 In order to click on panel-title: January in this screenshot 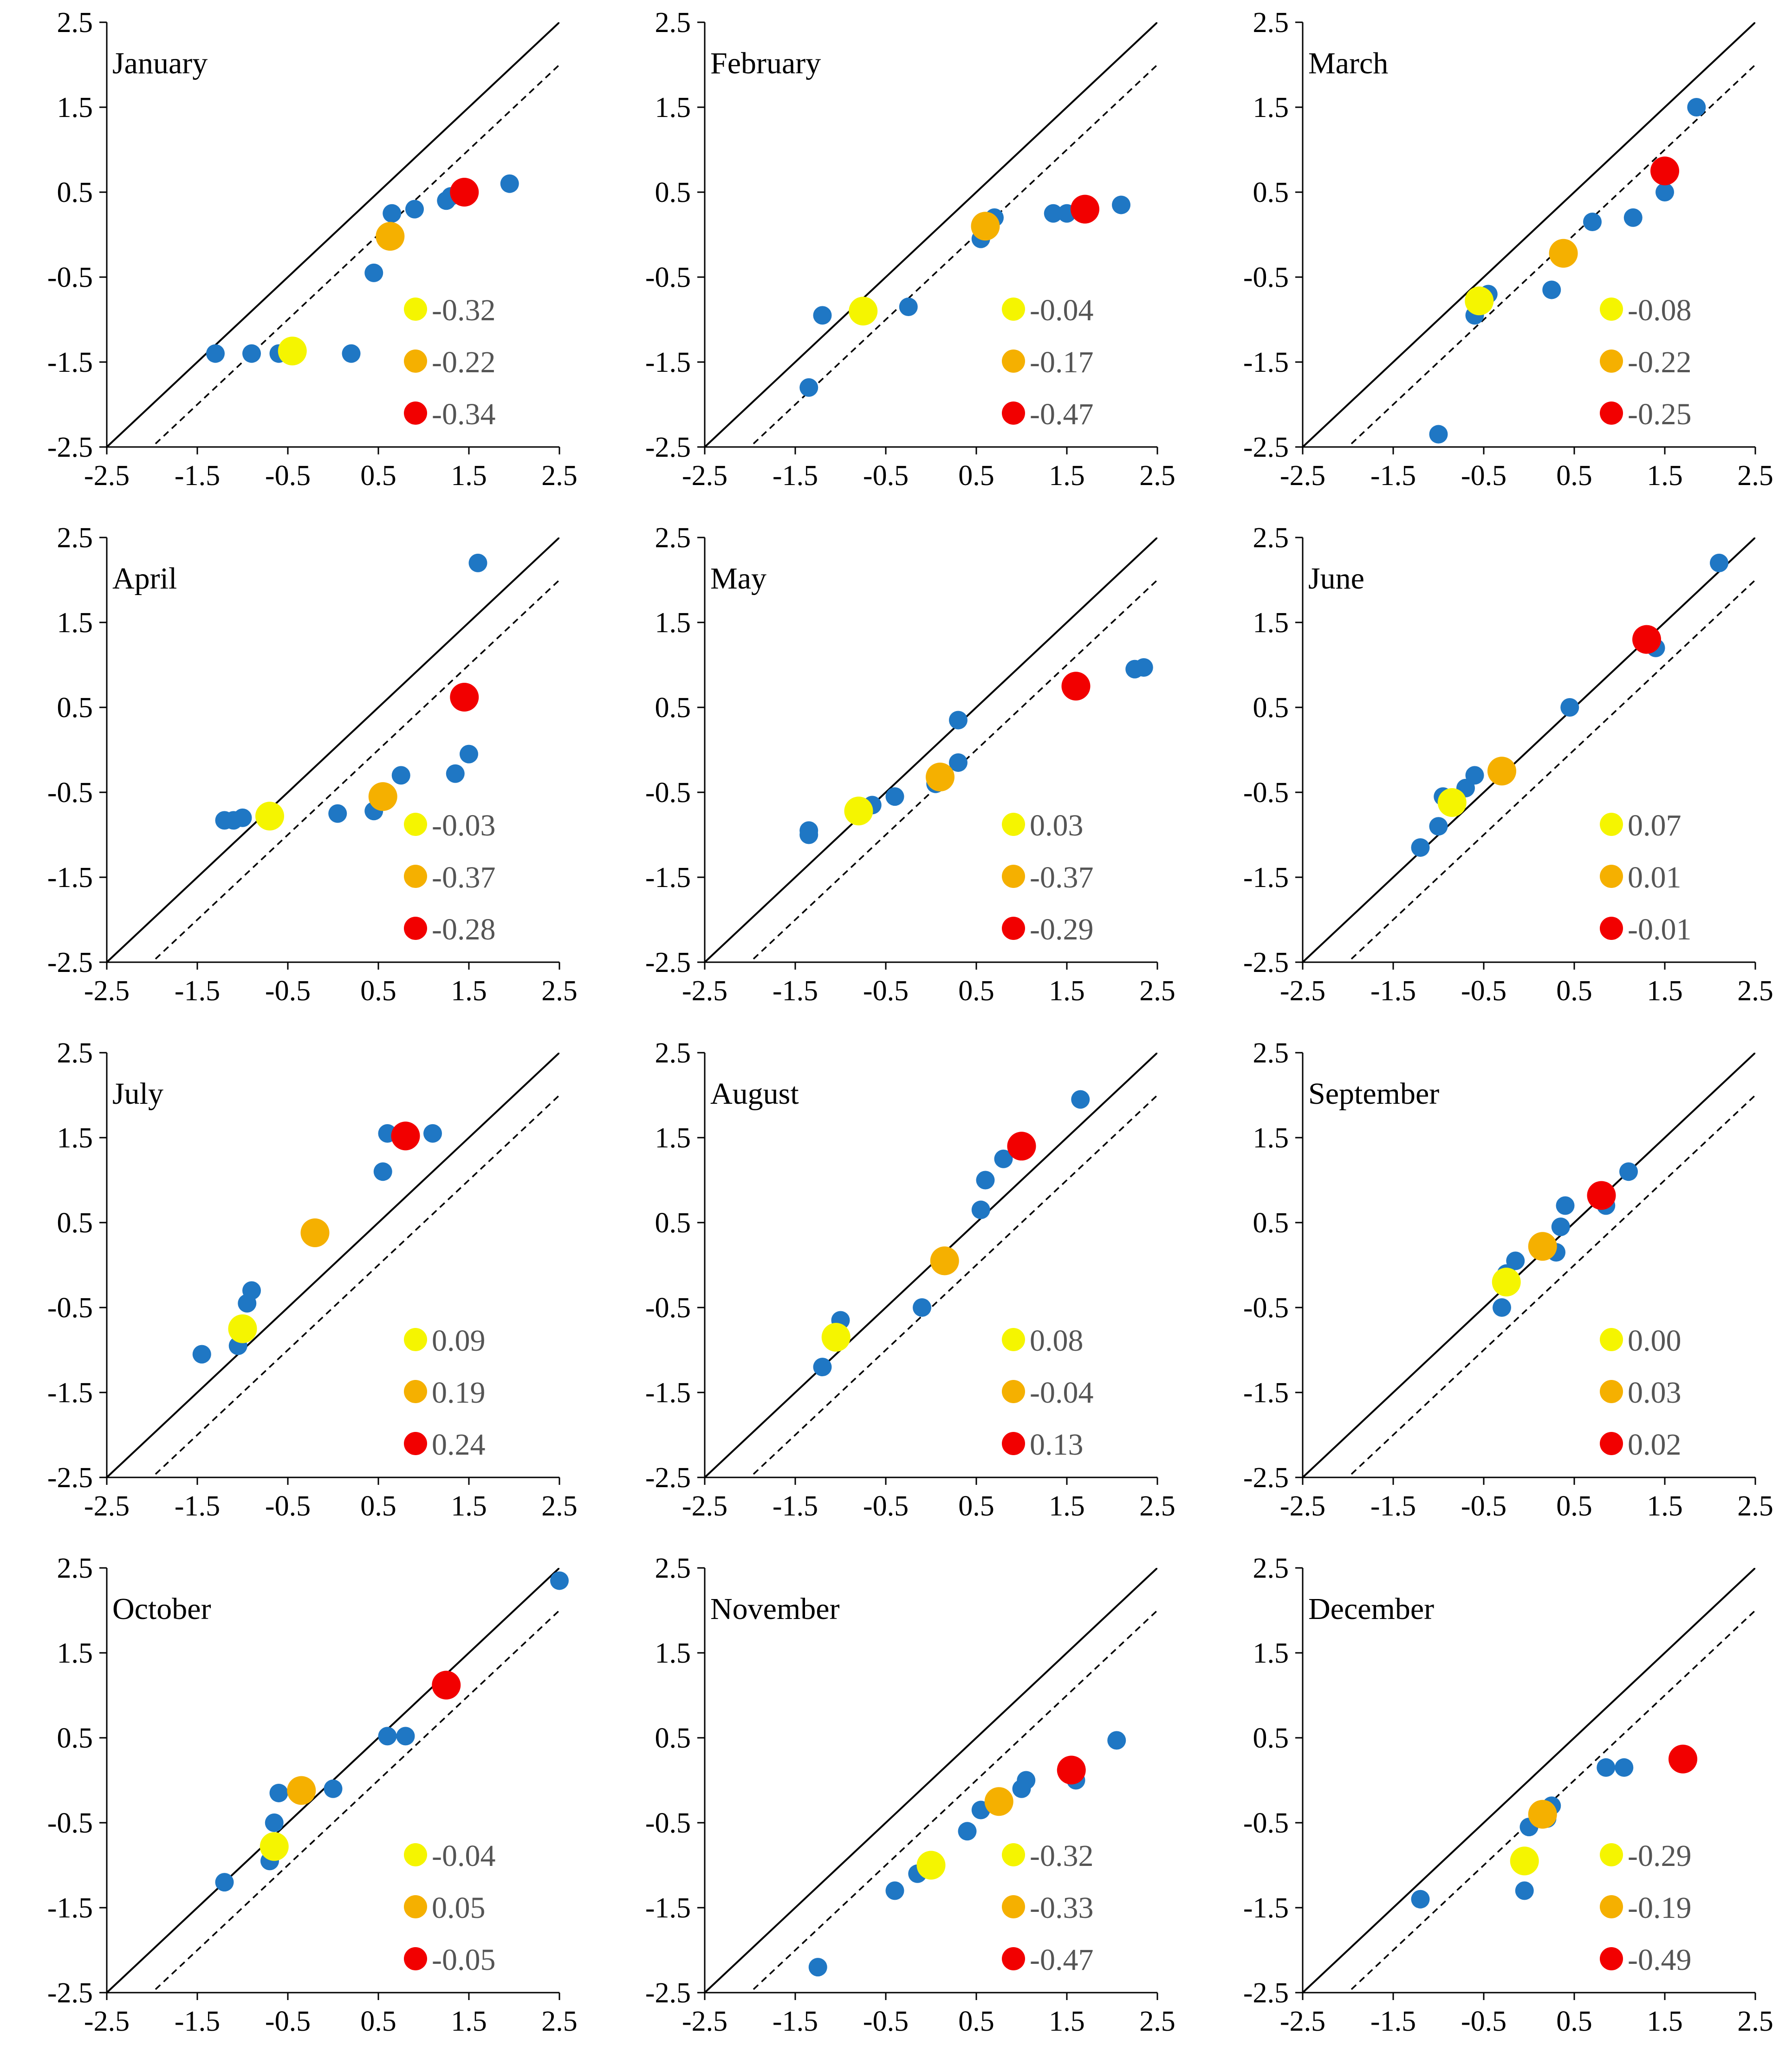, I will do `click(160, 63)`.